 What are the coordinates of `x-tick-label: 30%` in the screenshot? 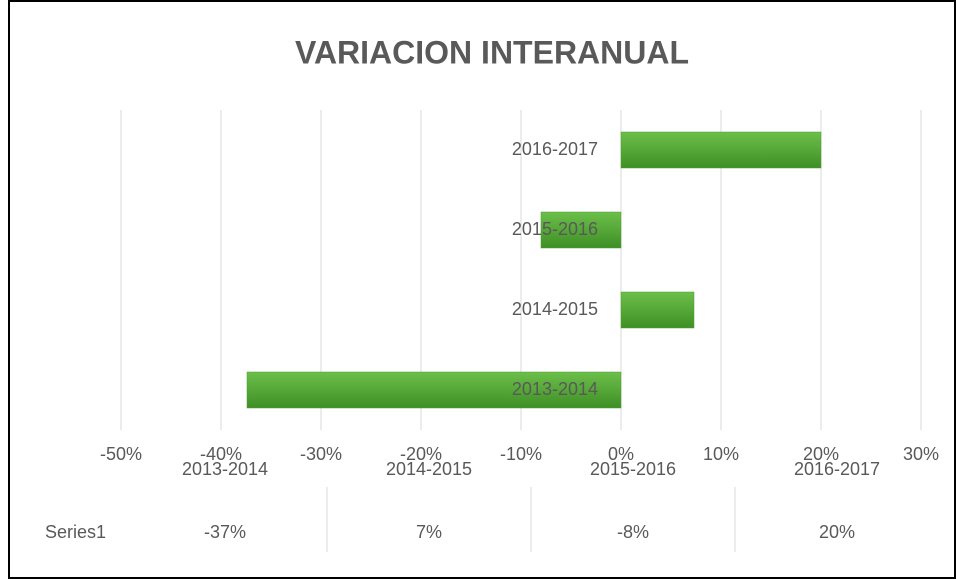 It's located at (921, 454).